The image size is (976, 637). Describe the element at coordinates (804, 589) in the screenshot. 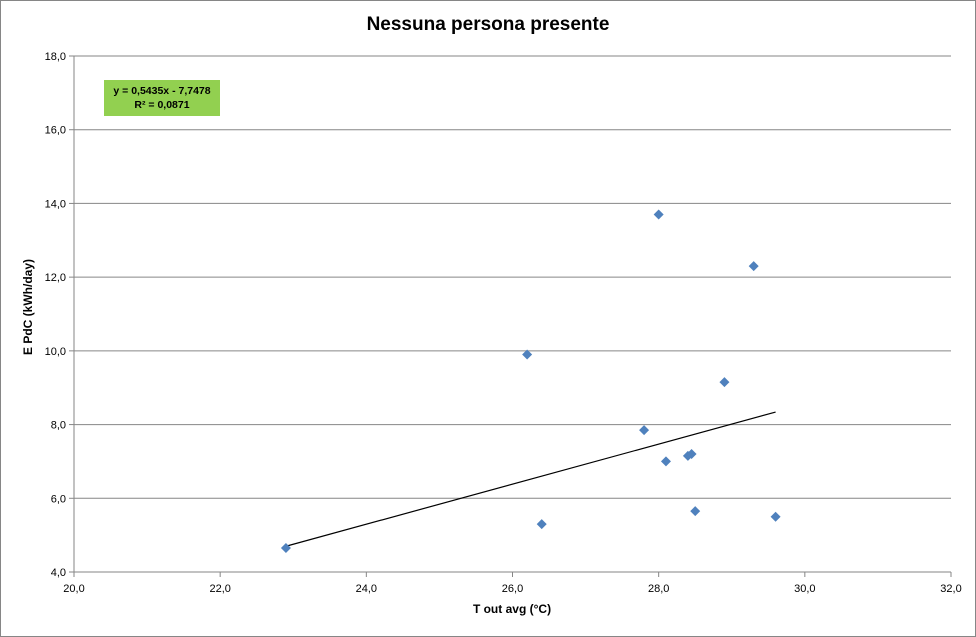

I see `x-tick-label: 30,0` at that location.